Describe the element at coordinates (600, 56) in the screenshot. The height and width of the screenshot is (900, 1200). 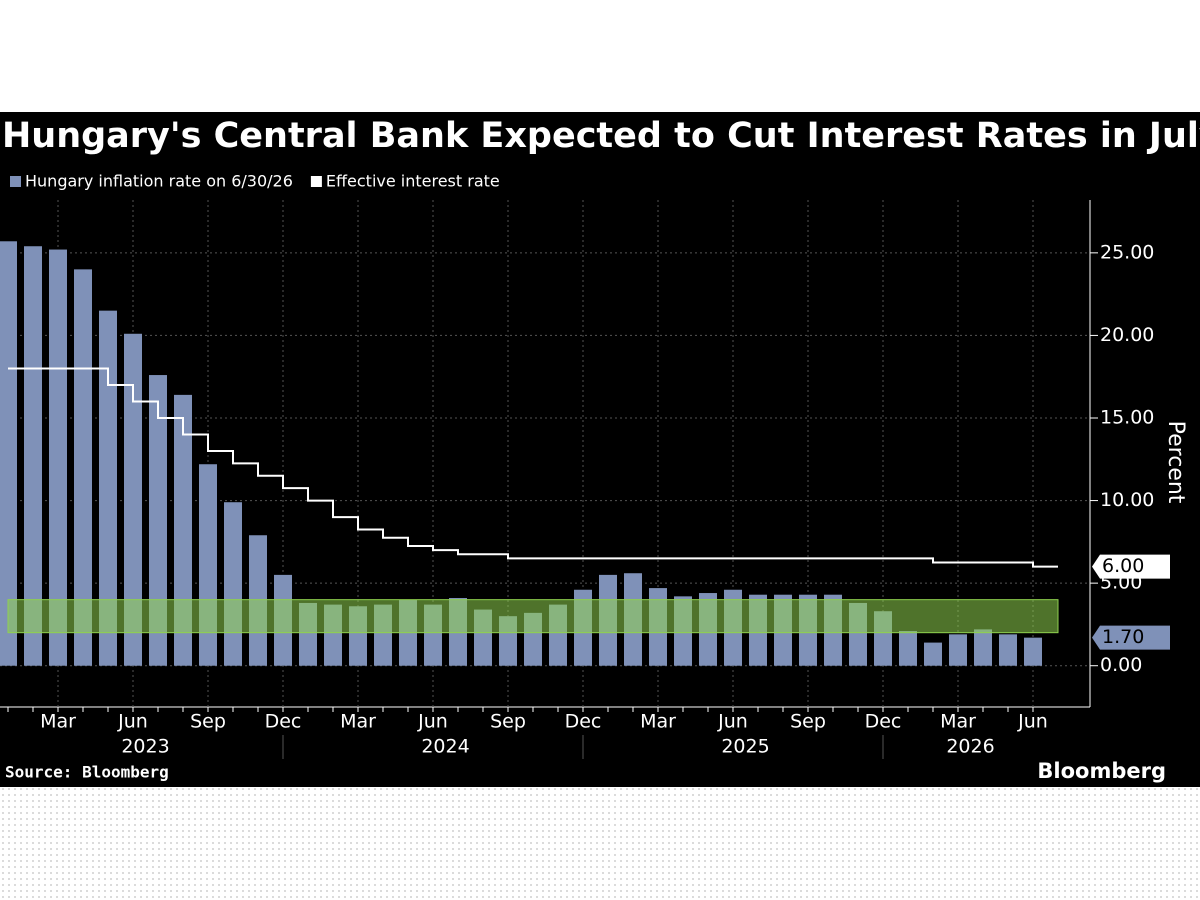
I see `top-blank` at that location.